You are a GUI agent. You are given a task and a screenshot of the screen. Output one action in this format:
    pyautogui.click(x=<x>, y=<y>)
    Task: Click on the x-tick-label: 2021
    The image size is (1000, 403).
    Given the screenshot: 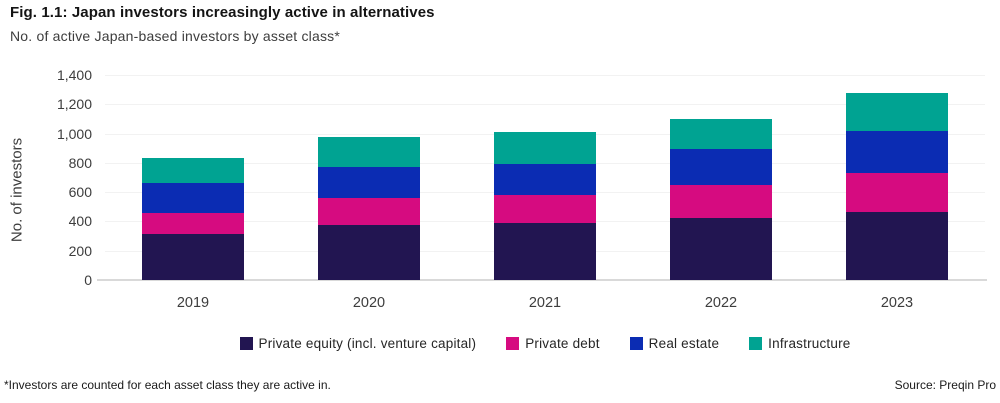 What is the action you would take?
    pyautogui.click(x=545, y=303)
    